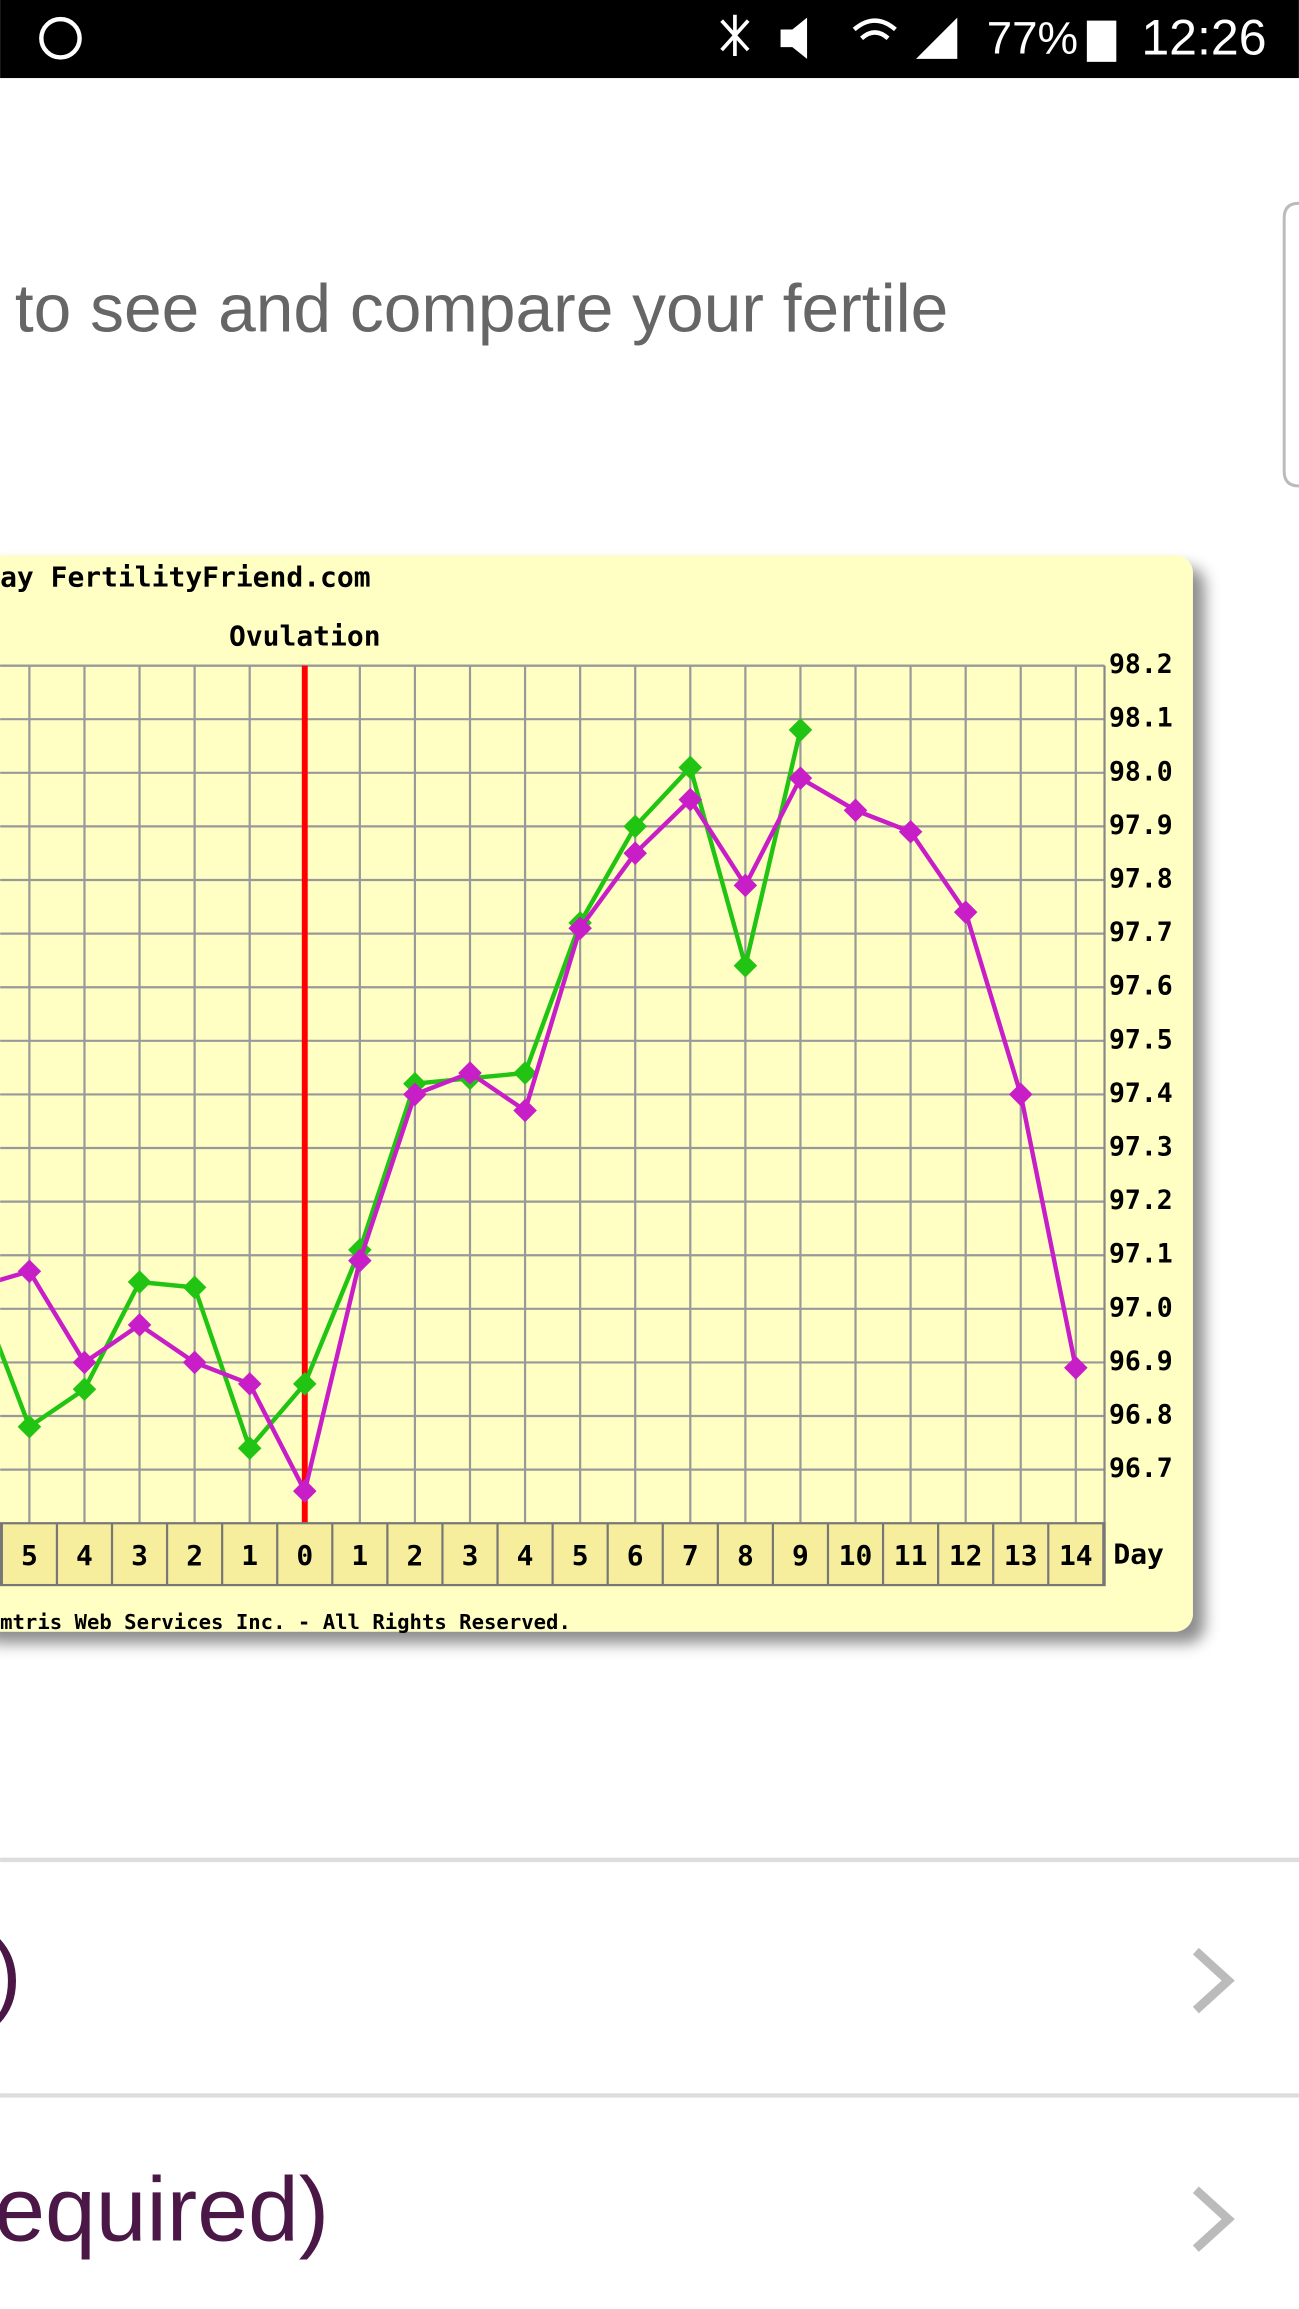 Image resolution: width=1299 pixels, height=2309 pixels. What do you see at coordinates (1141, 1039) in the screenshot?
I see `y-tick-label: 97.5` at bounding box center [1141, 1039].